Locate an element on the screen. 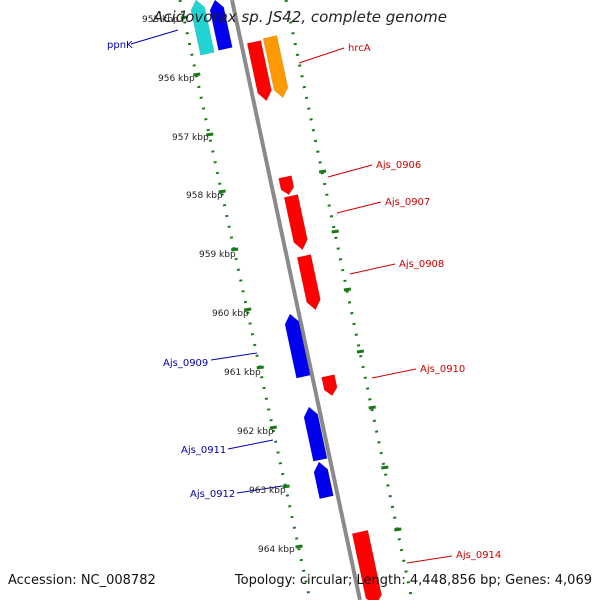  gene-hrca is located at coordinates (275, 67).